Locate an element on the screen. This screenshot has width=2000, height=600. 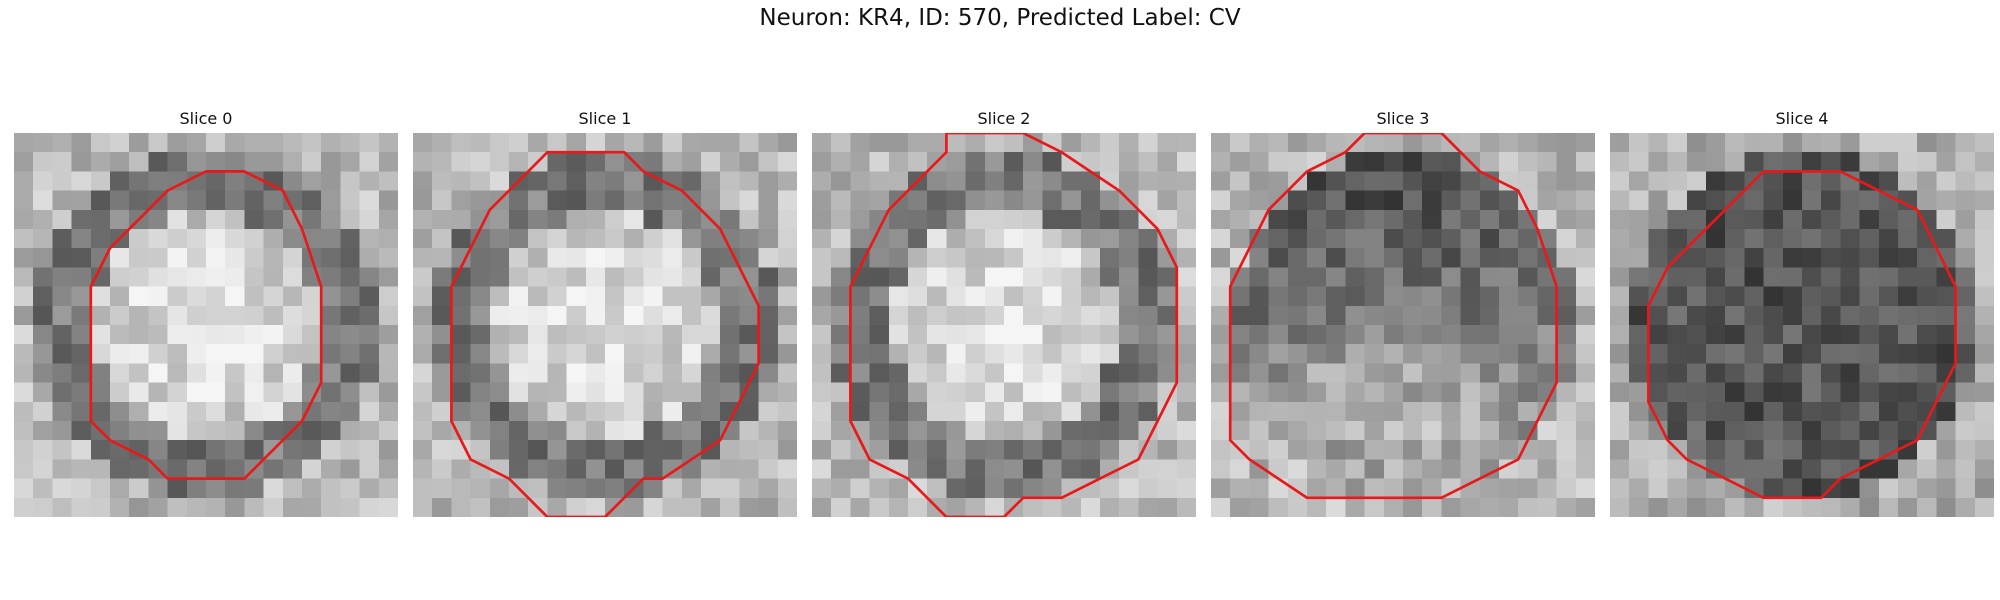
slice-image is located at coordinates (1802, 325).